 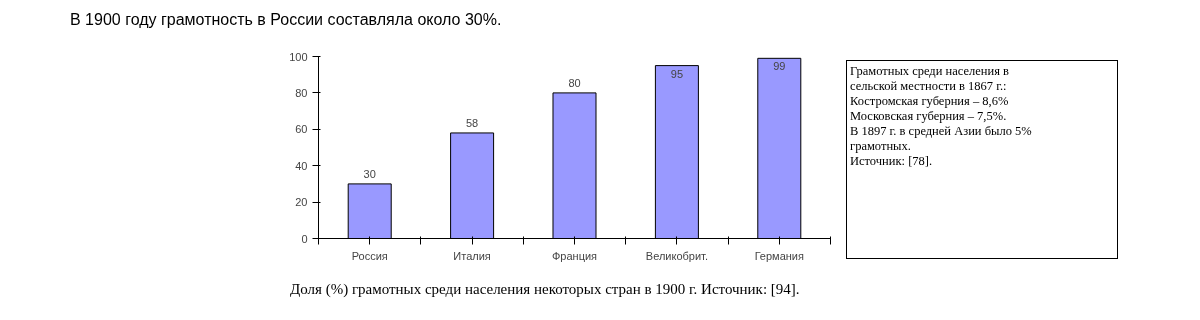 What do you see at coordinates (301, 129) in the screenshot?
I see `y-tick-label: 60` at bounding box center [301, 129].